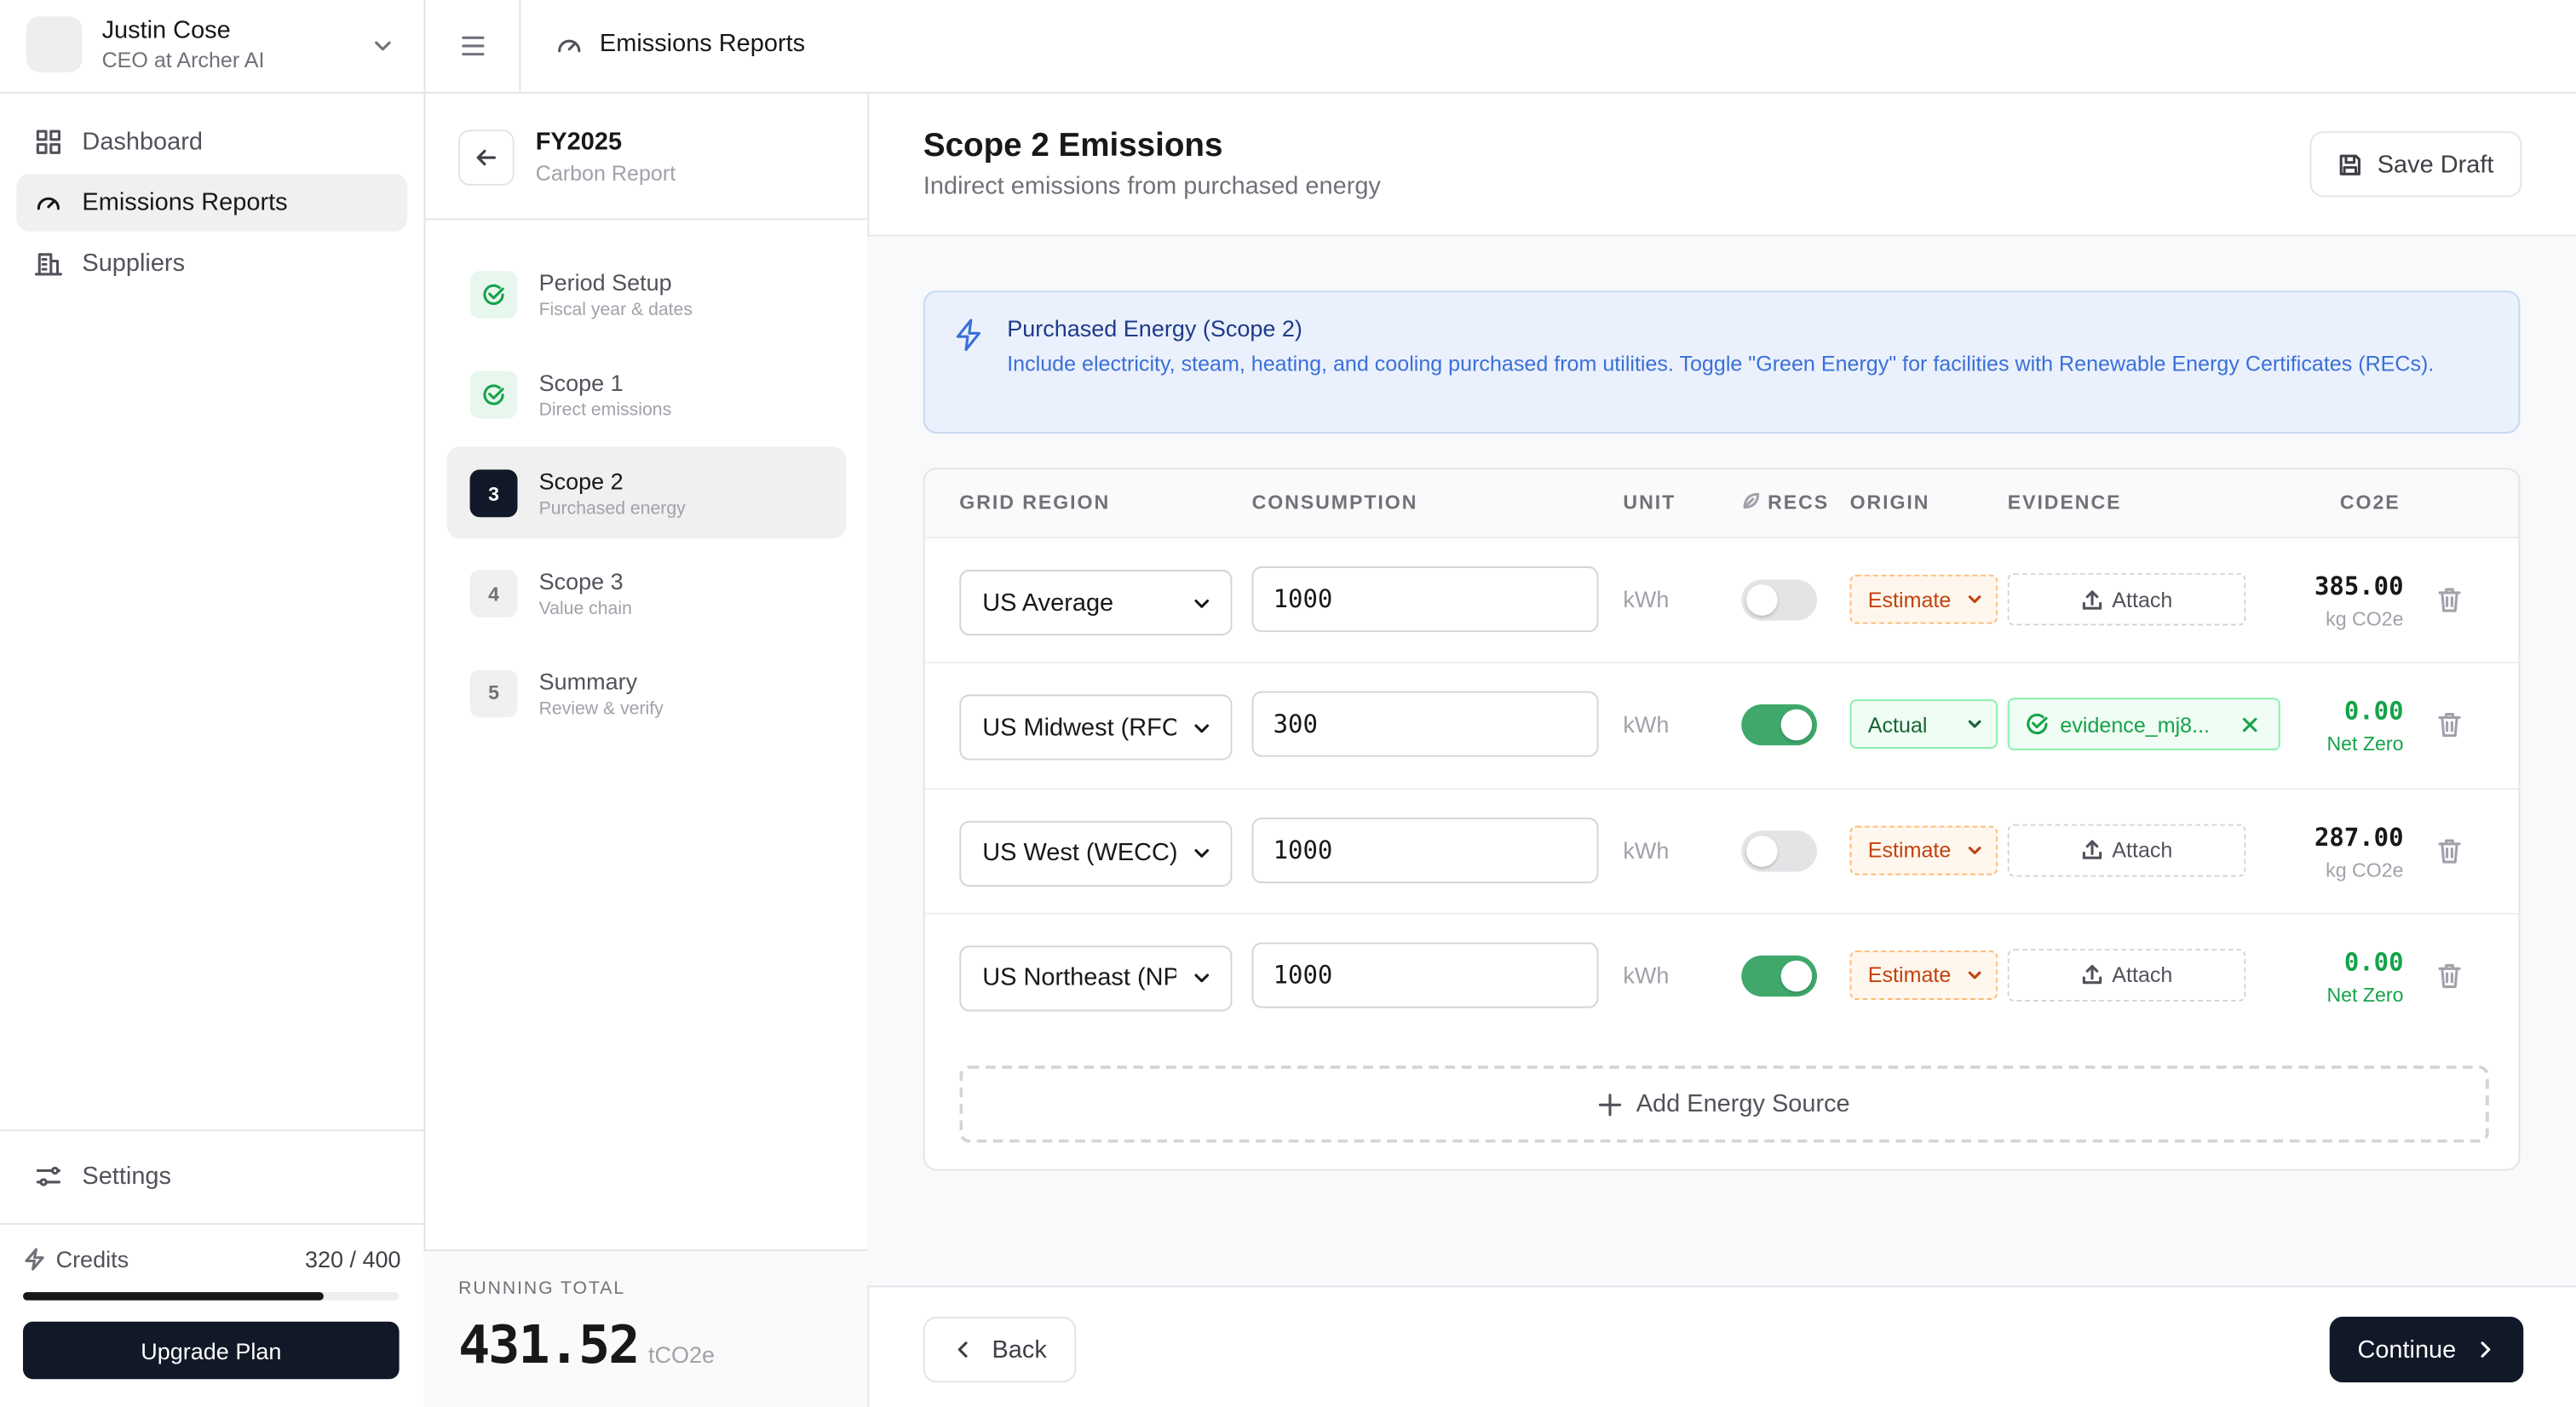 This screenshot has height=1407, width=2576. I want to click on back-button: Back, so click(1000, 1350).